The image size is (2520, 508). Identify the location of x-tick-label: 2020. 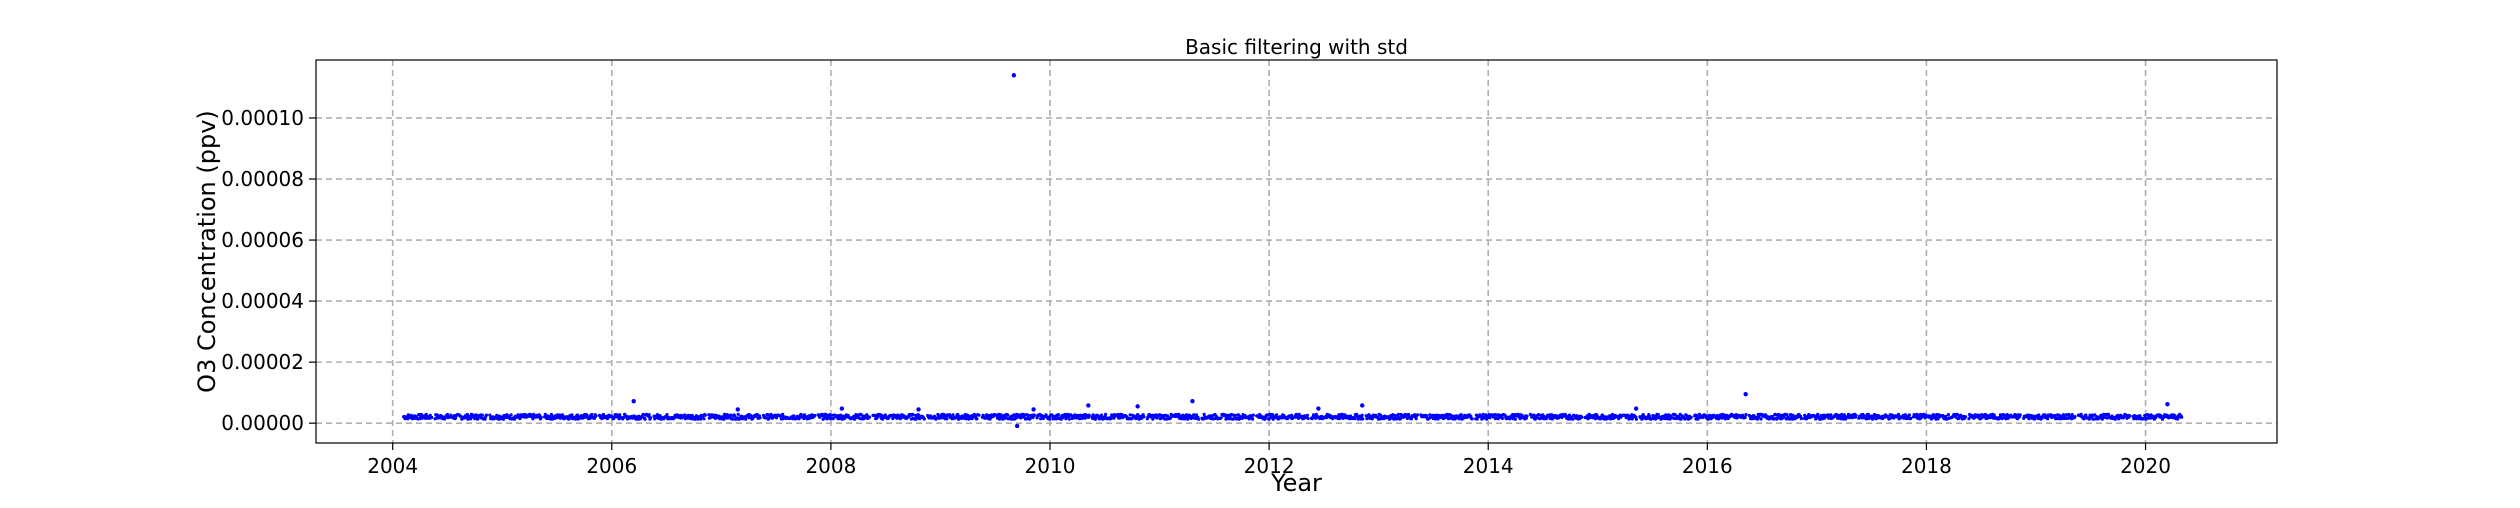
(2145, 466).